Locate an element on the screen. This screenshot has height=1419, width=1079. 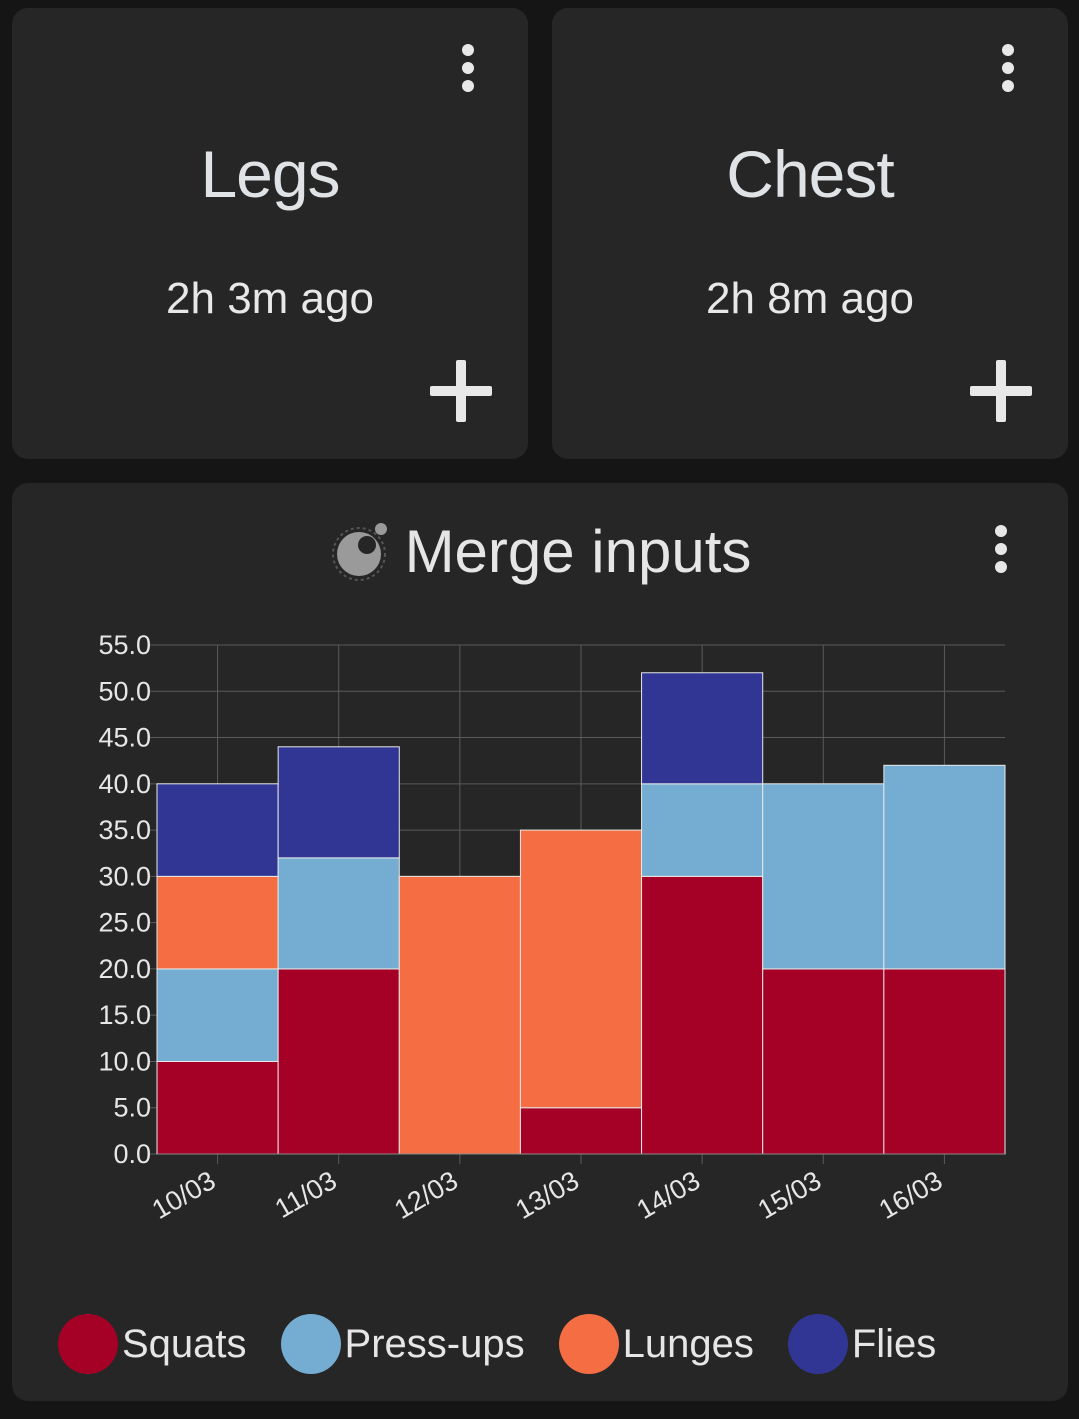
x-tick-label: 11/03 is located at coordinates (306, 1194).